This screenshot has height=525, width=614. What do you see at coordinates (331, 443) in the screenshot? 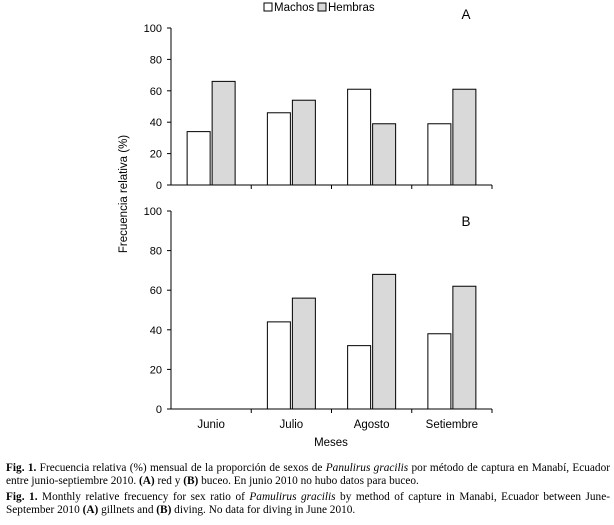
I see `x-axis-label: Meses` at bounding box center [331, 443].